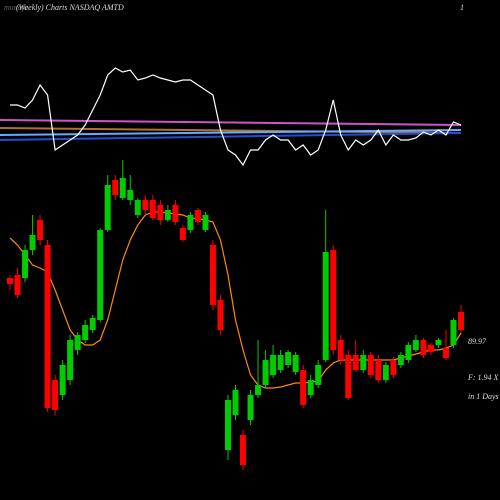  What do you see at coordinates (477, 341) in the screenshot?
I see `price-label: 89.97` at bounding box center [477, 341].